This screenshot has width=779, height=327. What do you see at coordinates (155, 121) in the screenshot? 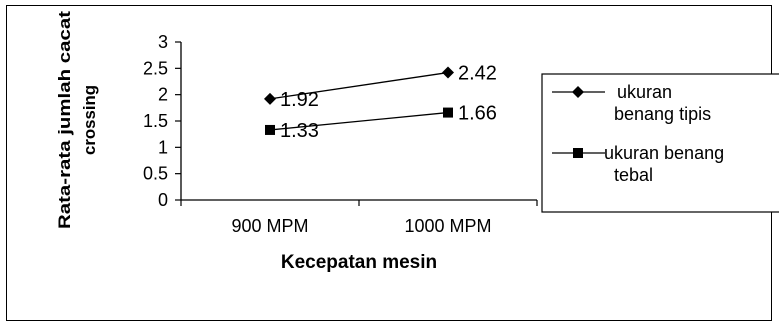
I see `y-tick-label: 1.5` at bounding box center [155, 121].